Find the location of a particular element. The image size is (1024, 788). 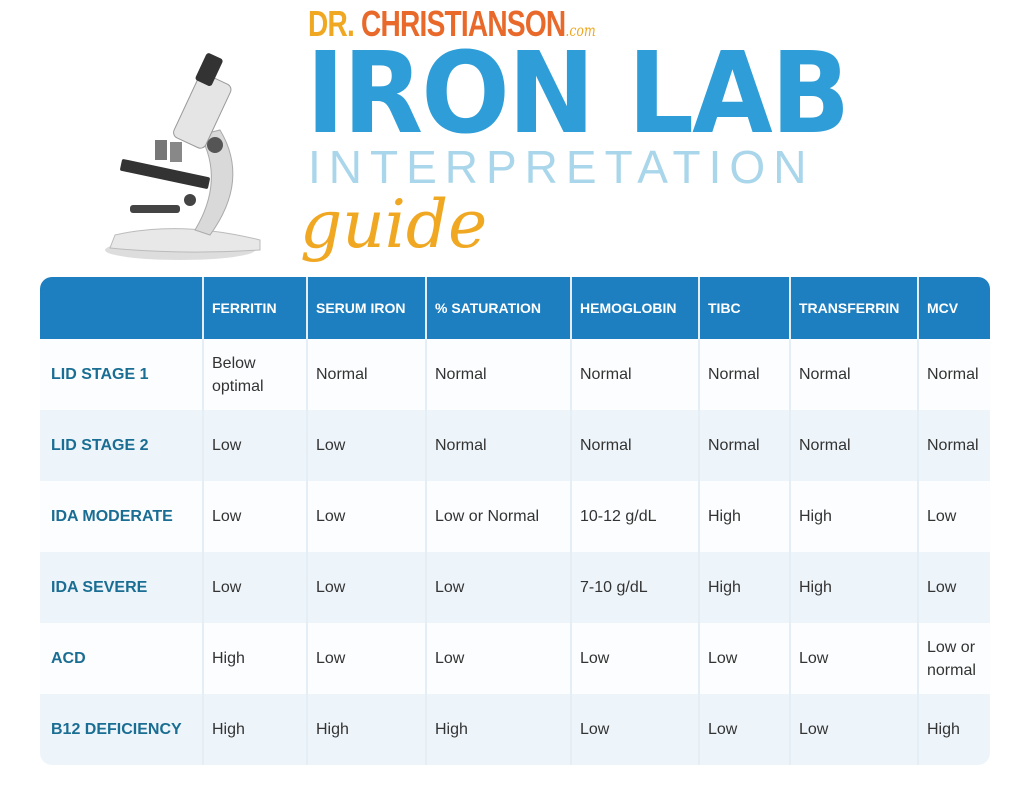

col-header-ferritin: FERRITIN is located at coordinates (254, 308).